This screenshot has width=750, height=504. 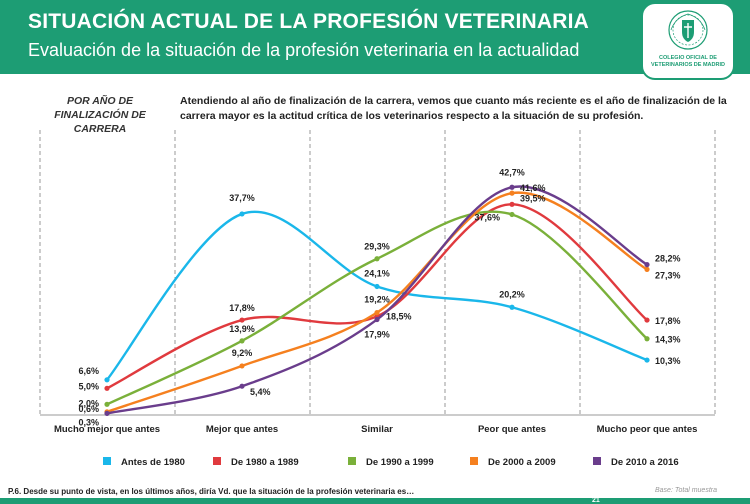 What do you see at coordinates (242, 429) in the screenshot?
I see `x-tick-label-1: Mejor que antes` at bounding box center [242, 429].